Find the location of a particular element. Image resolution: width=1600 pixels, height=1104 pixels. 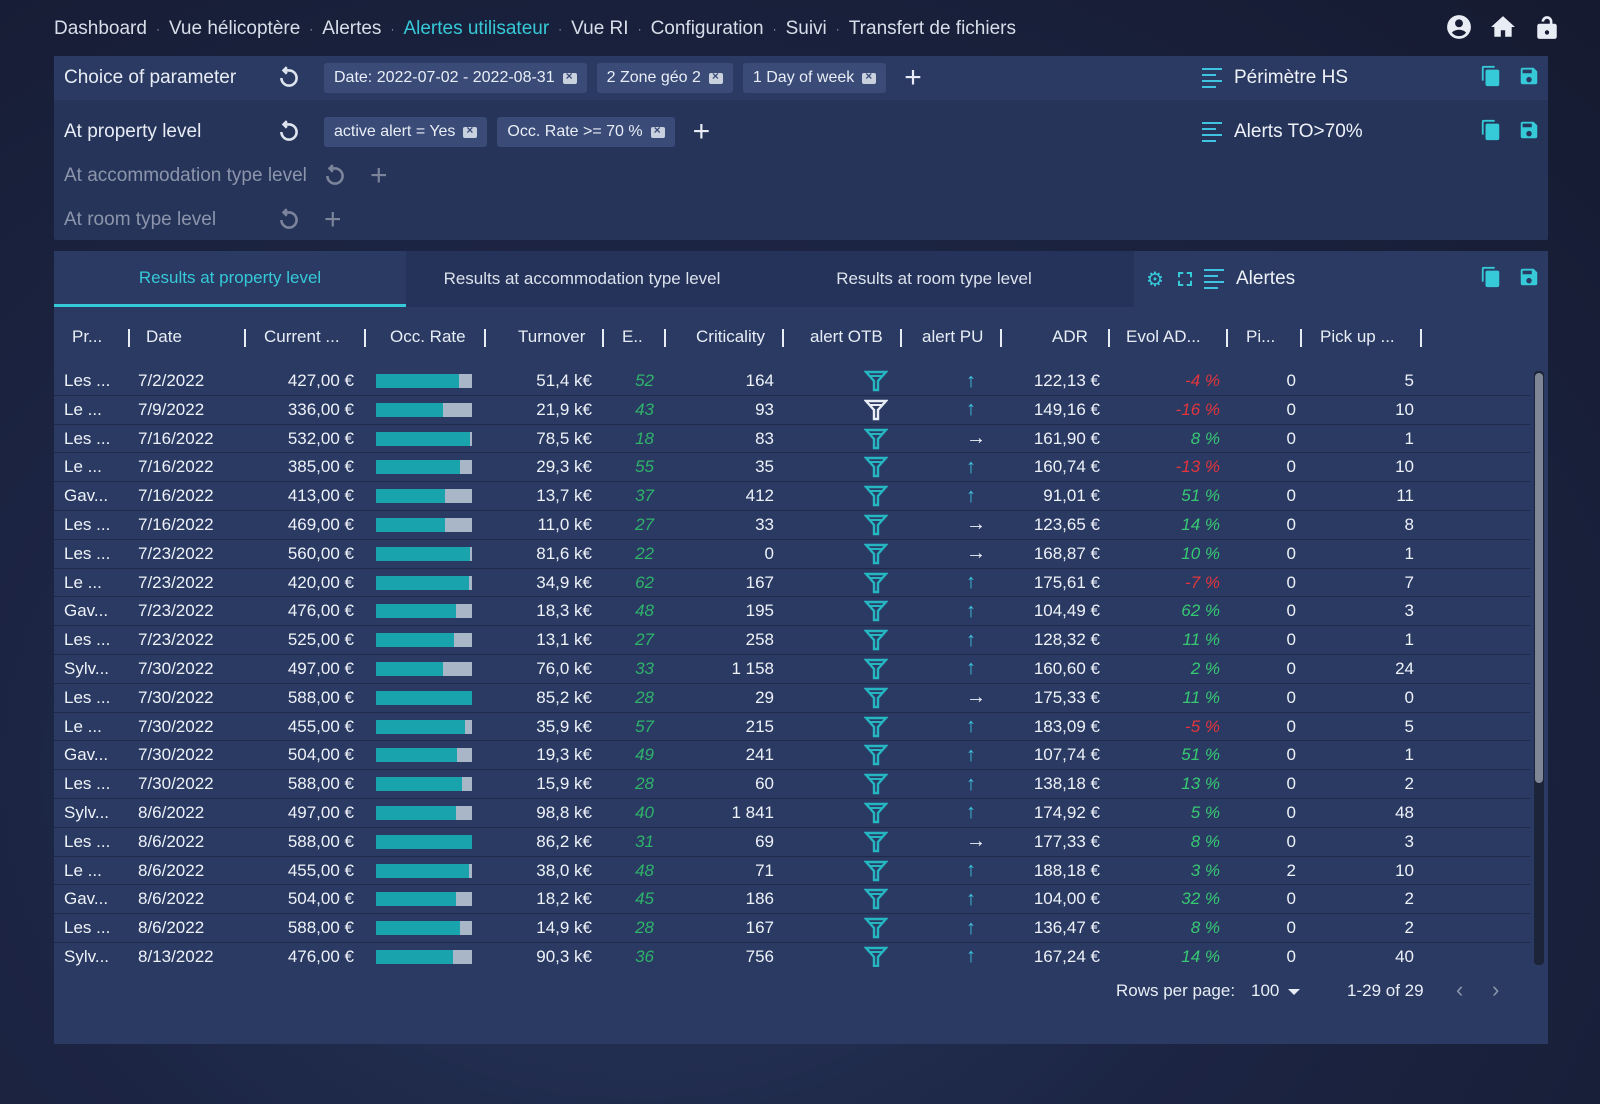

filter-chip: active alert = Yes is located at coordinates (406, 132).